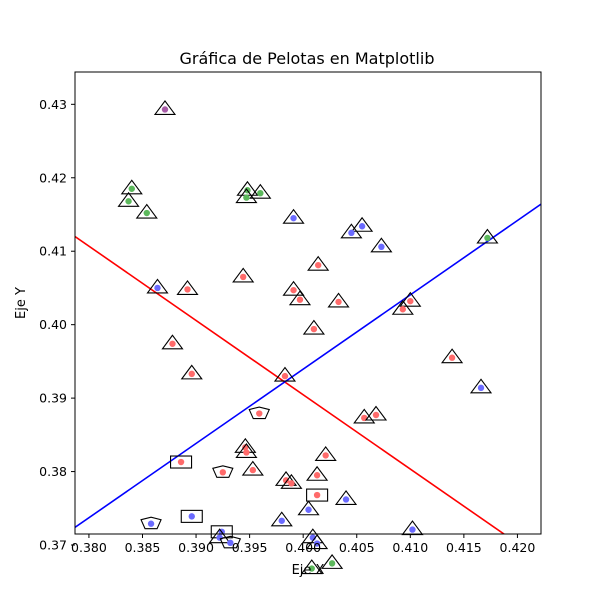 The height and width of the screenshot is (600, 600). I want to click on x-tick-label: 0.410, so click(410, 547).